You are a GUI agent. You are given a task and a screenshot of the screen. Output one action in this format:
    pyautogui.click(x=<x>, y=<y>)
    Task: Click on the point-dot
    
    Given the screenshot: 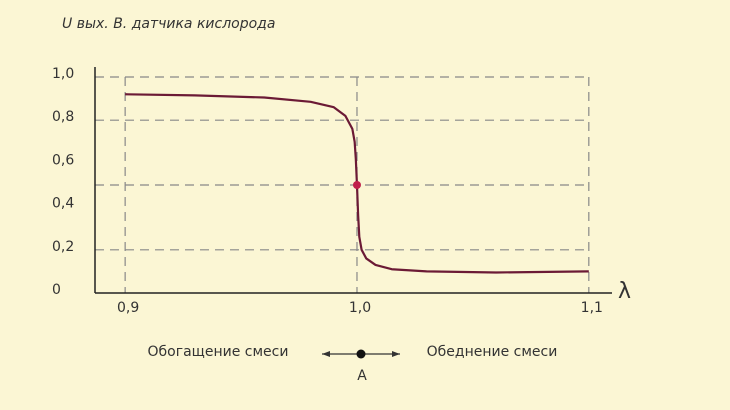 What is the action you would take?
    pyautogui.click(x=361, y=354)
    